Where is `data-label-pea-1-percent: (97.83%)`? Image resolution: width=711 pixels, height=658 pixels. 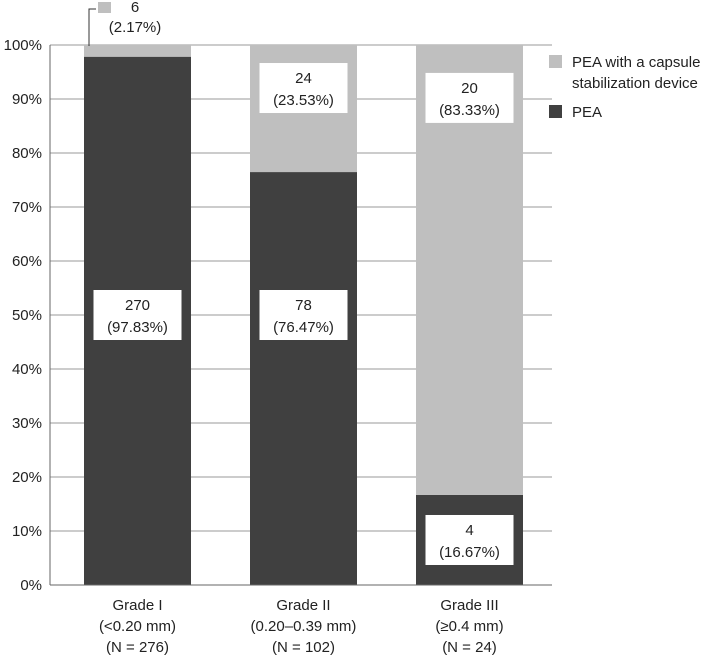 data-label-pea-1-percent: (97.83%) is located at coordinates (137, 327).